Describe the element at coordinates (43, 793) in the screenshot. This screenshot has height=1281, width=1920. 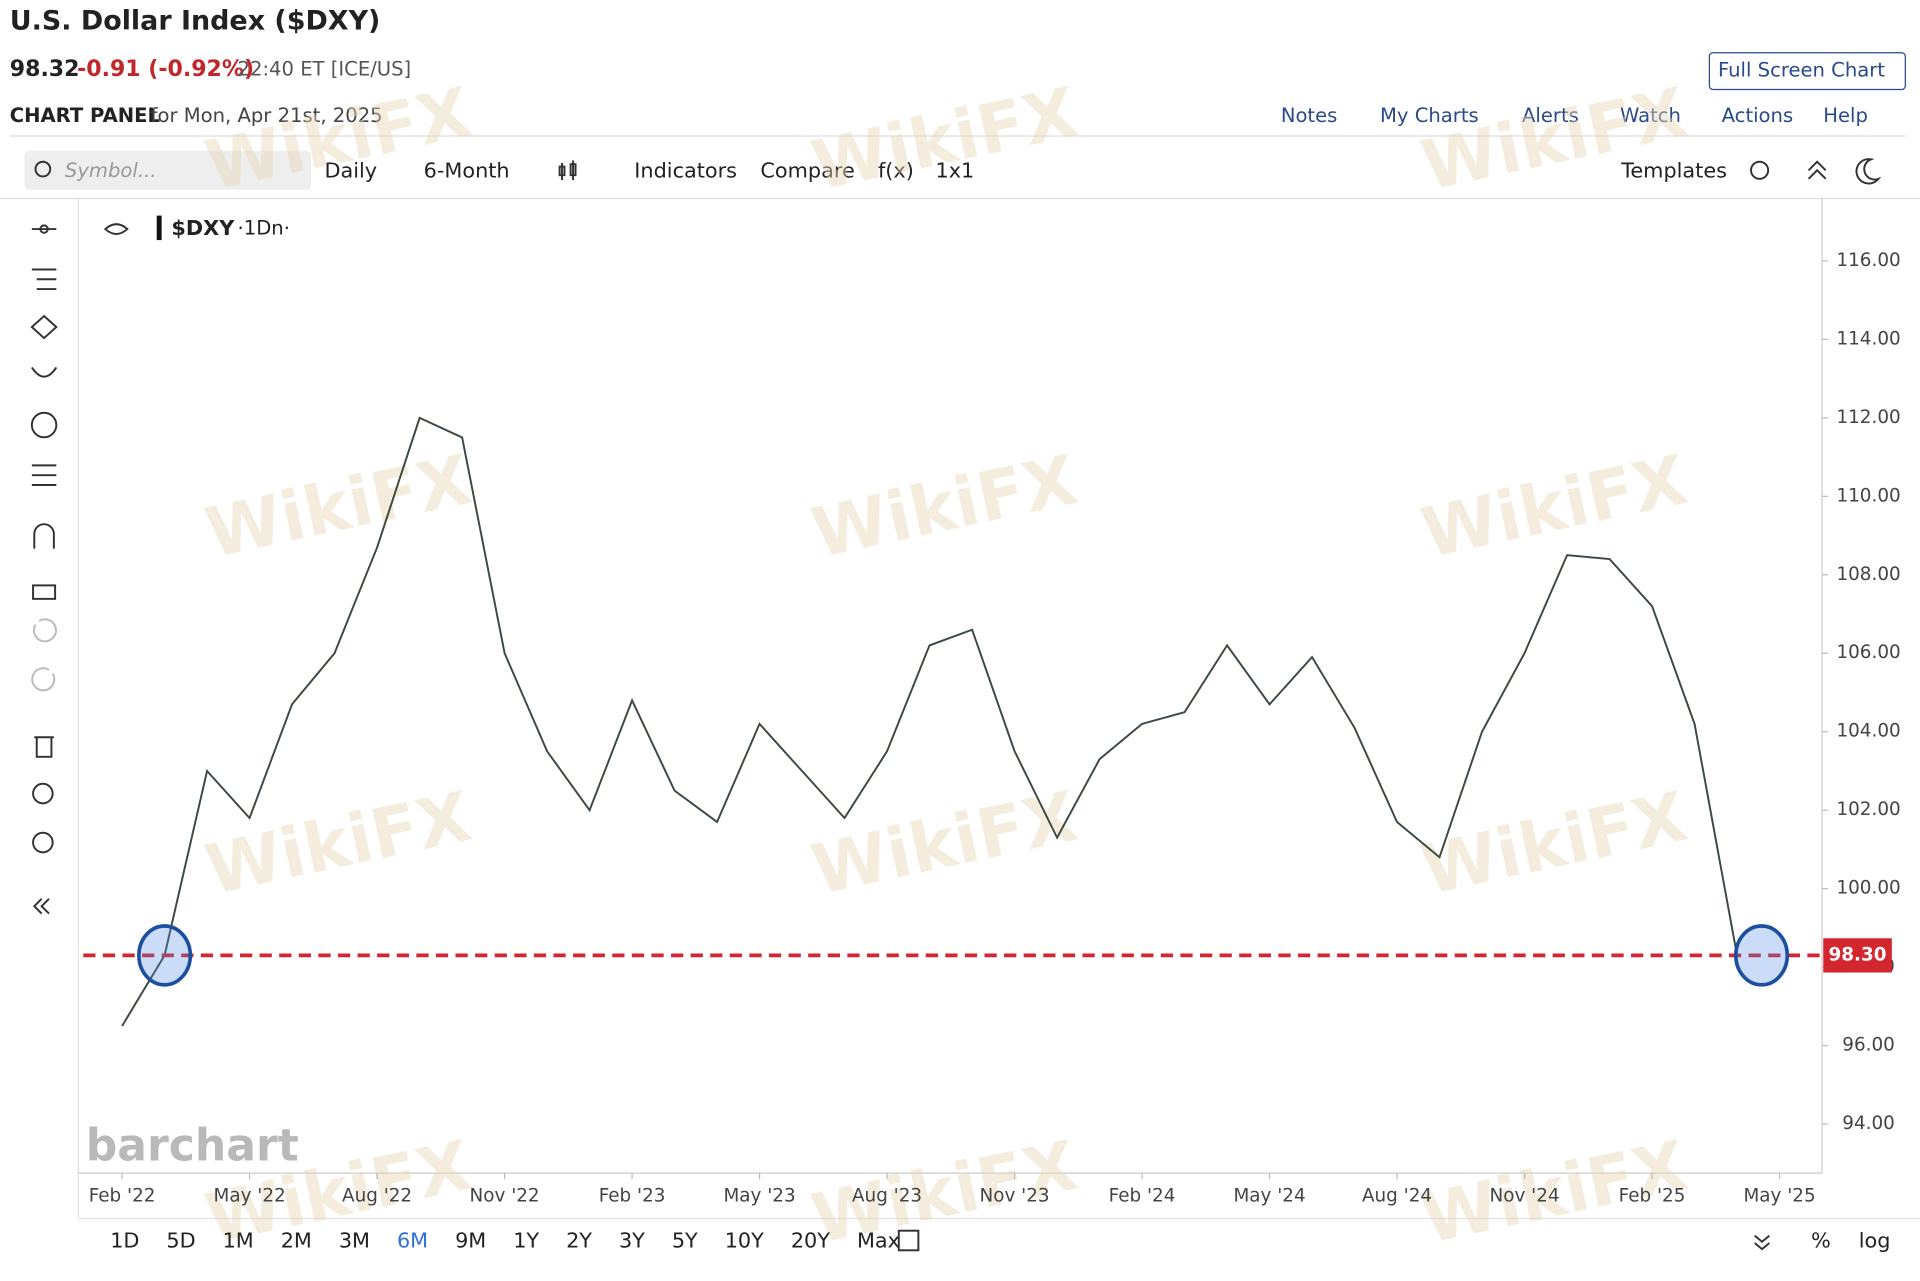
I see `zoom-in-icon` at that location.